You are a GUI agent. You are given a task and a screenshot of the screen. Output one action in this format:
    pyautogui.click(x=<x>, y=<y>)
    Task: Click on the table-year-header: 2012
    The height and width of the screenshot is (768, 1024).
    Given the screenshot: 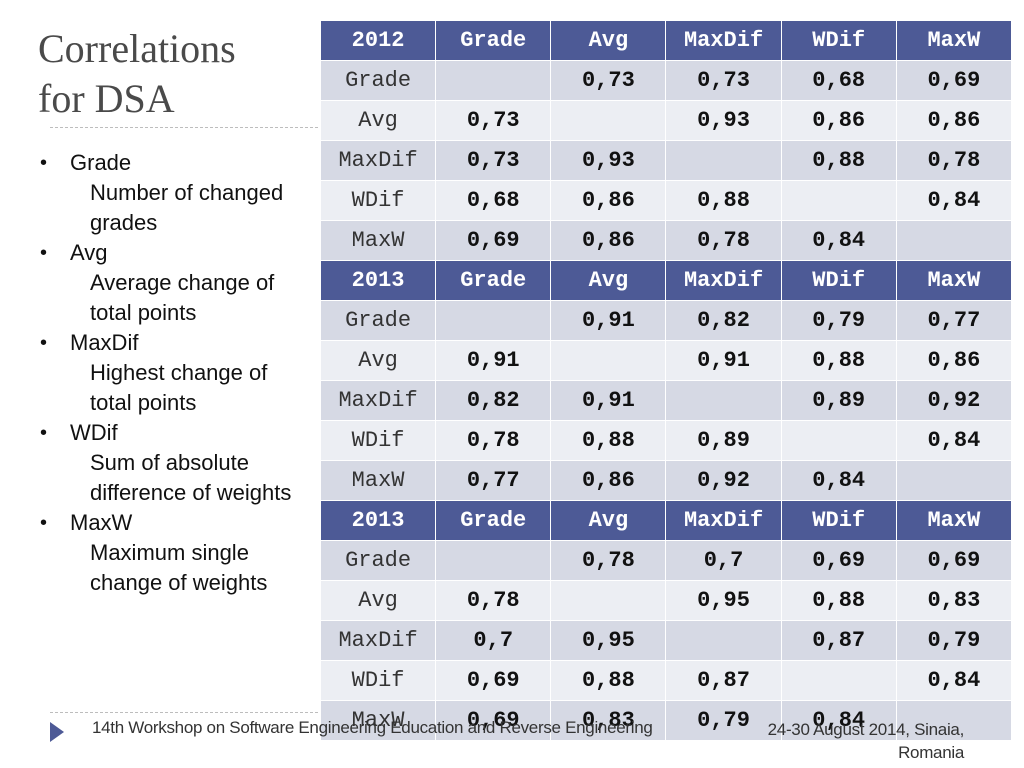 What is the action you would take?
    pyautogui.click(x=378, y=40)
    